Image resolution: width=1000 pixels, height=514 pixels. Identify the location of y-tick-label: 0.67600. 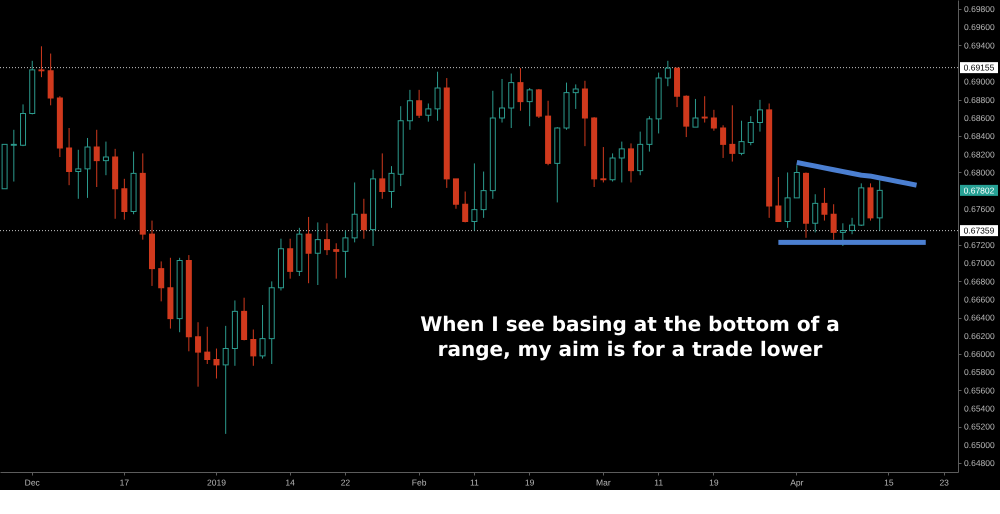
(979, 209).